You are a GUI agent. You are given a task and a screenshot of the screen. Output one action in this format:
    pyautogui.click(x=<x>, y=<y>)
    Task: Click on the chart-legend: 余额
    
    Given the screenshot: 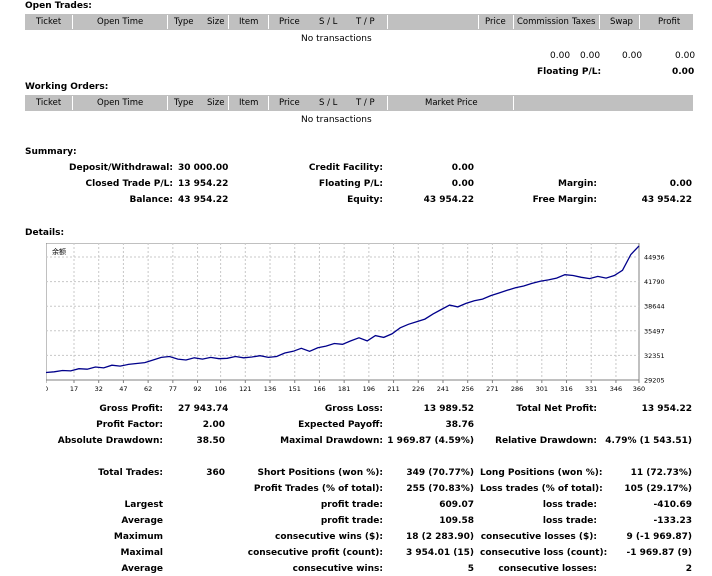 What is the action you would take?
    pyautogui.click(x=59, y=251)
    